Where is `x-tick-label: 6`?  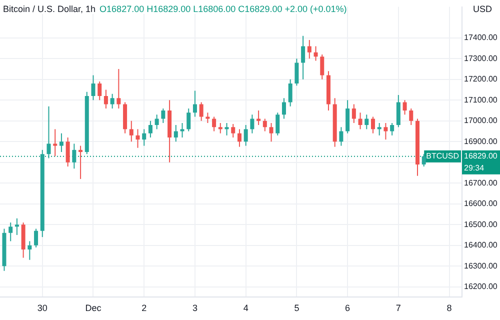 x-tick-label: 6 is located at coordinates (347, 308).